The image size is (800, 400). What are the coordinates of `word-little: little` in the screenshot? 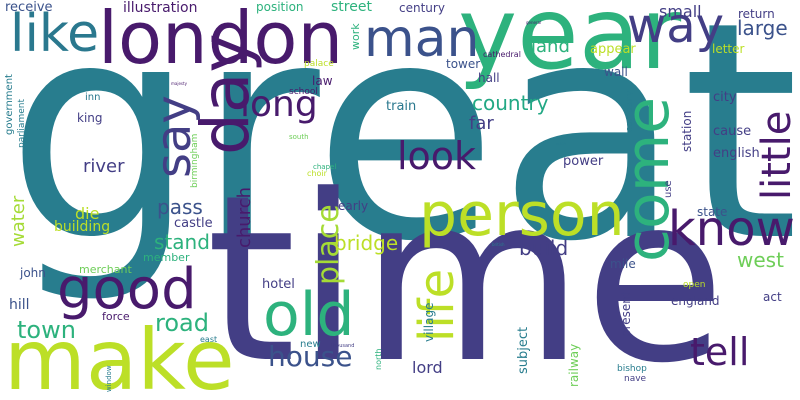 It's located at (777, 155).